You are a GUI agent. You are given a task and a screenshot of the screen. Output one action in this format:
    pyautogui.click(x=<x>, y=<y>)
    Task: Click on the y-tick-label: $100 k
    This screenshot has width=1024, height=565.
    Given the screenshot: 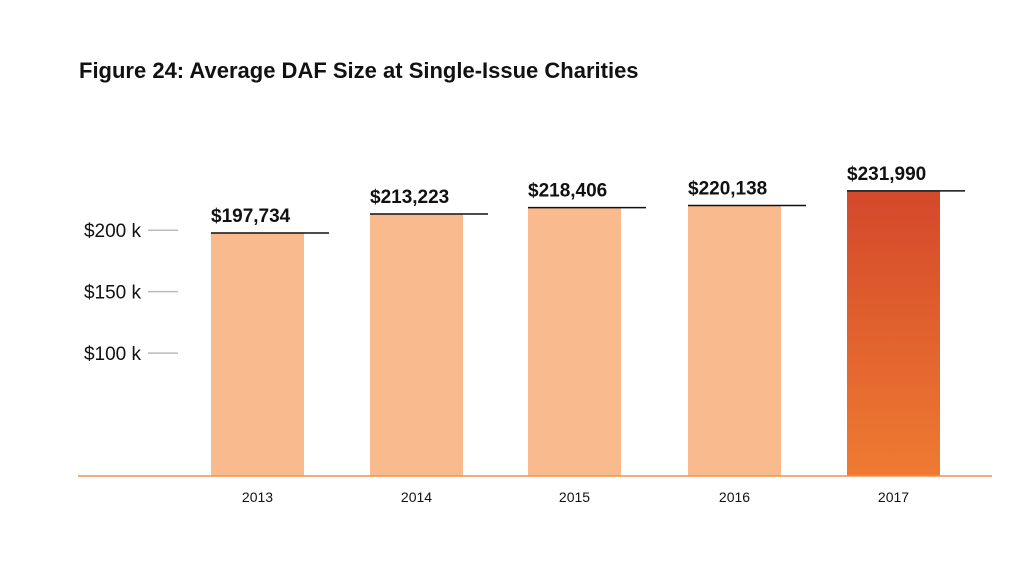 What is the action you would take?
    pyautogui.click(x=113, y=354)
    